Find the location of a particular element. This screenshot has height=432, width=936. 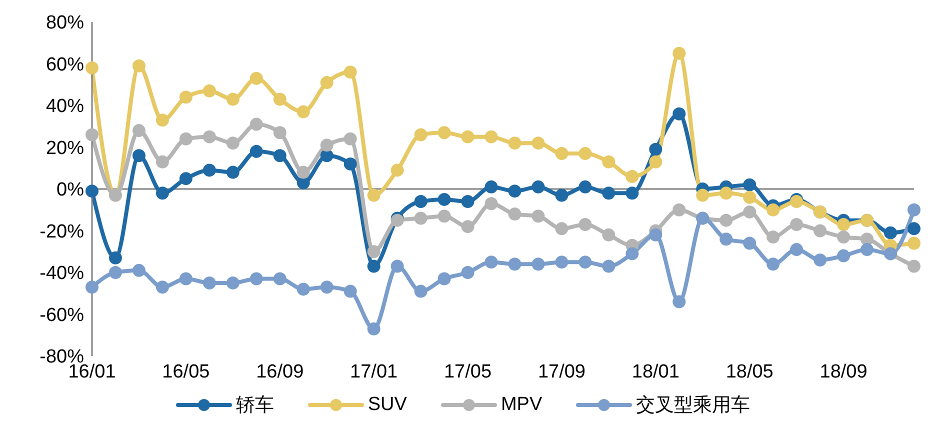

x-tick-label: 17/05 is located at coordinates (468, 371).